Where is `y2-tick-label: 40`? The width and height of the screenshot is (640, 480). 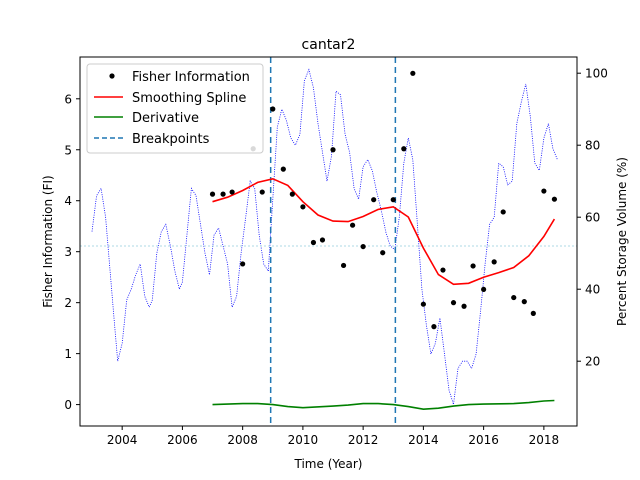 y2-tick-label: 40 is located at coordinates (592, 290).